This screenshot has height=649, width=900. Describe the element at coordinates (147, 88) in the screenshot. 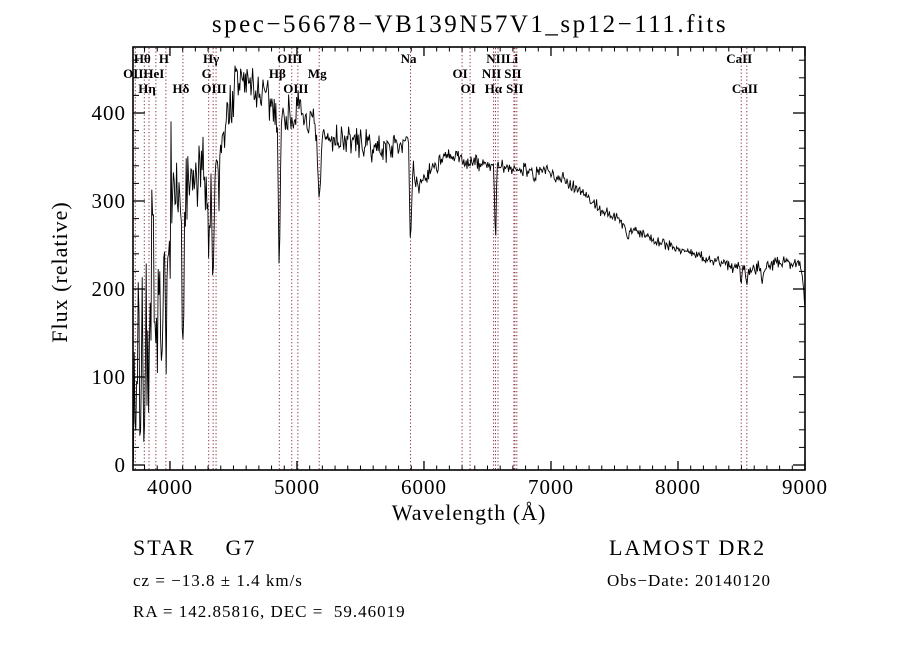

I see `line-marker-label: Hη` at that location.